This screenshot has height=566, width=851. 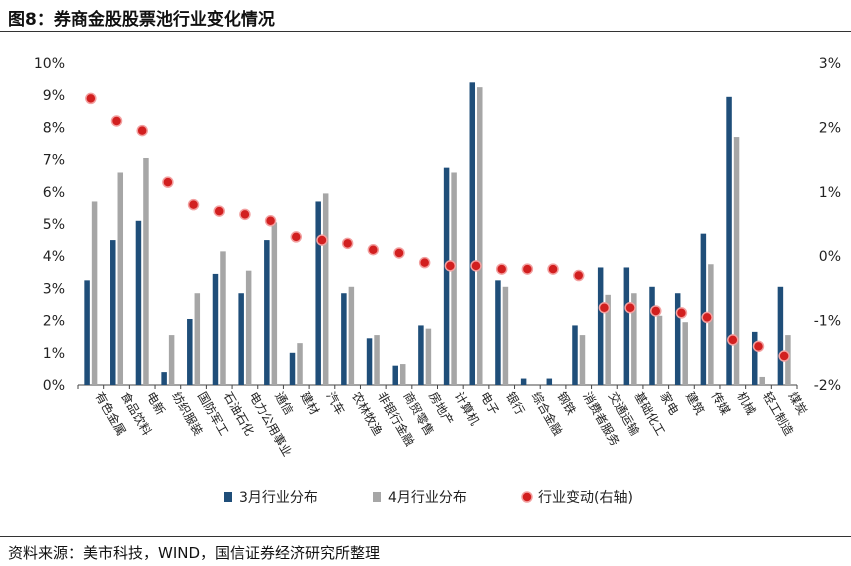 I want to click on category-label: 煤炭, so click(x=798, y=404).